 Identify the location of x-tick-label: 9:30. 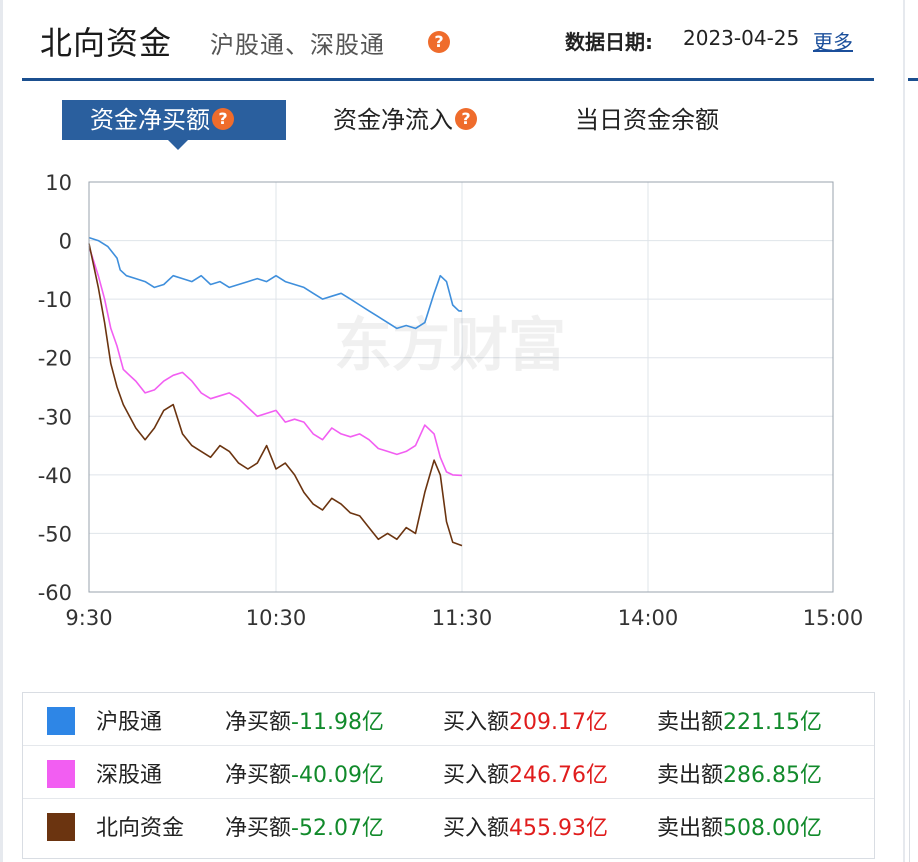
(88, 618).